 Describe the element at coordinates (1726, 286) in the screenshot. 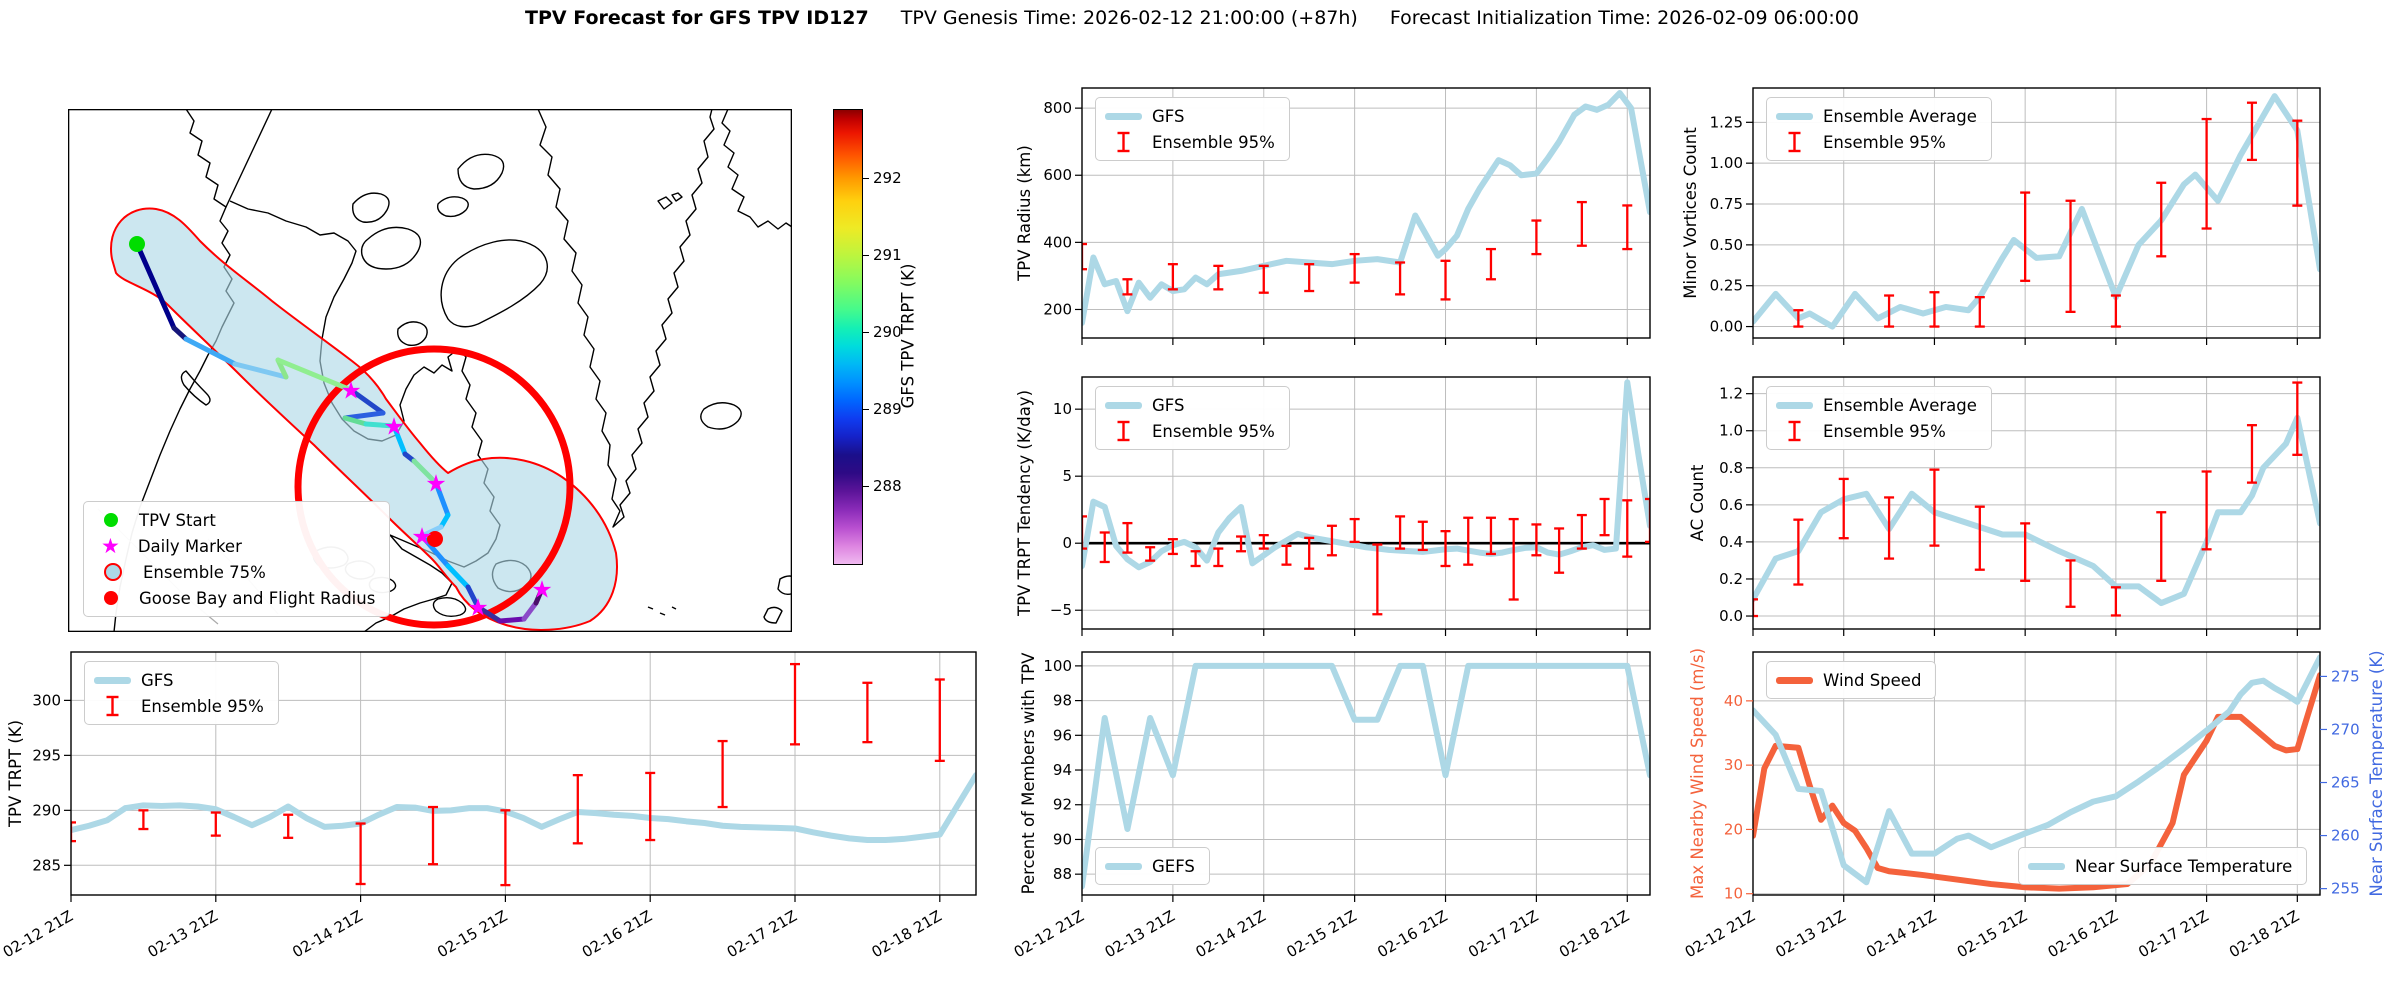

I see `svg-text: 0.25` at that location.